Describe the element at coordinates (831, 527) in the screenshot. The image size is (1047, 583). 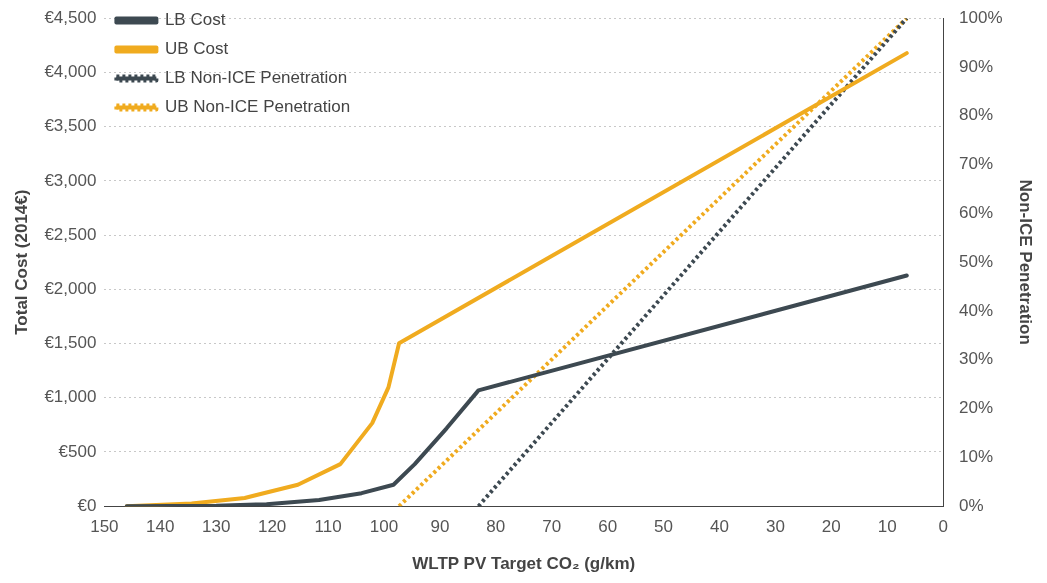
I see `x-tick-label: 20` at that location.